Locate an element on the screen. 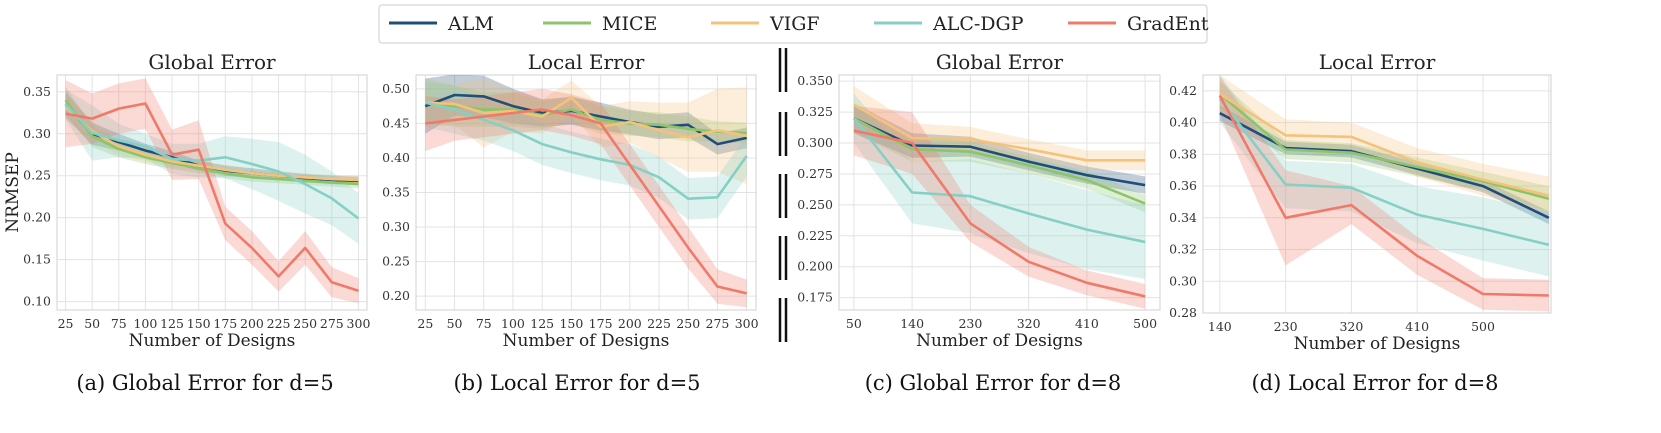 The width and height of the screenshot is (1661, 433). x-tick-label: 200 is located at coordinates (252, 323).